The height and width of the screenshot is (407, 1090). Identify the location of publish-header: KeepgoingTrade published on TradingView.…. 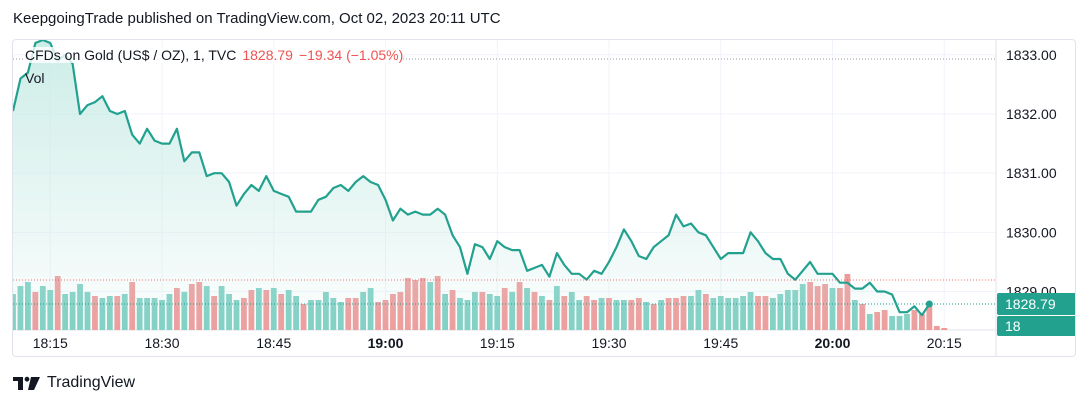
(257, 18).